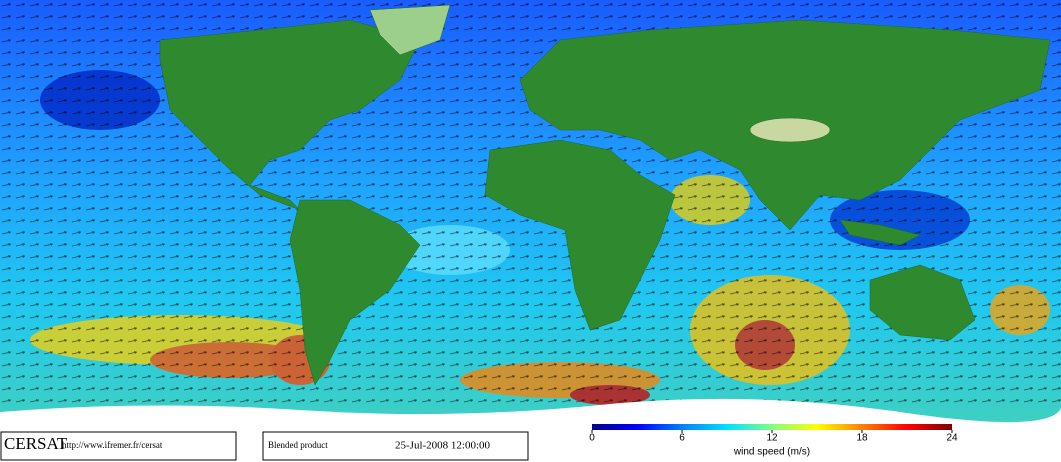 The image size is (1061, 462). I want to click on product: Blended product, so click(298, 445).